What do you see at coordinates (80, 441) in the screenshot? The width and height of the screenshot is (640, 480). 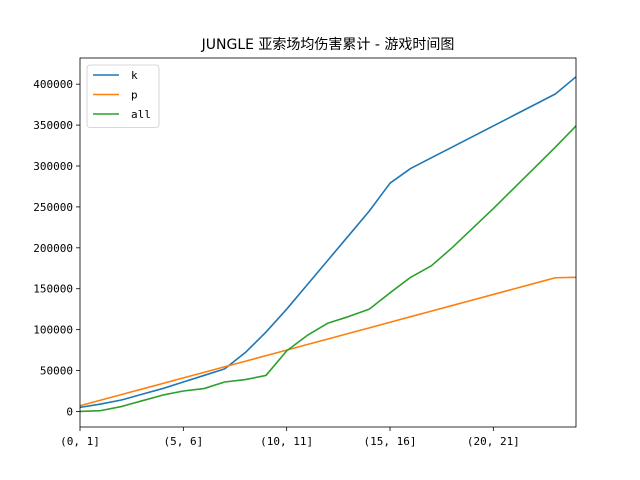 I see `x-tick-label: (0, 1]` at bounding box center [80, 441].